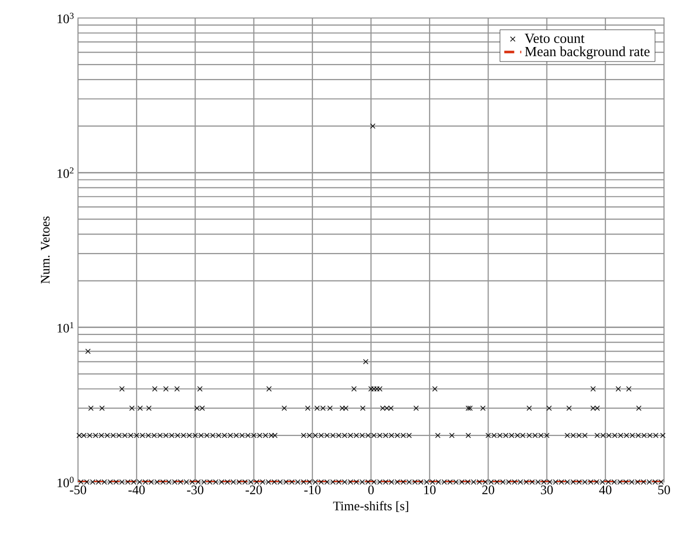 Image resolution: width=674 pixels, height=544 pixels. I want to click on x-tick-label: -50, so click(78, 490).